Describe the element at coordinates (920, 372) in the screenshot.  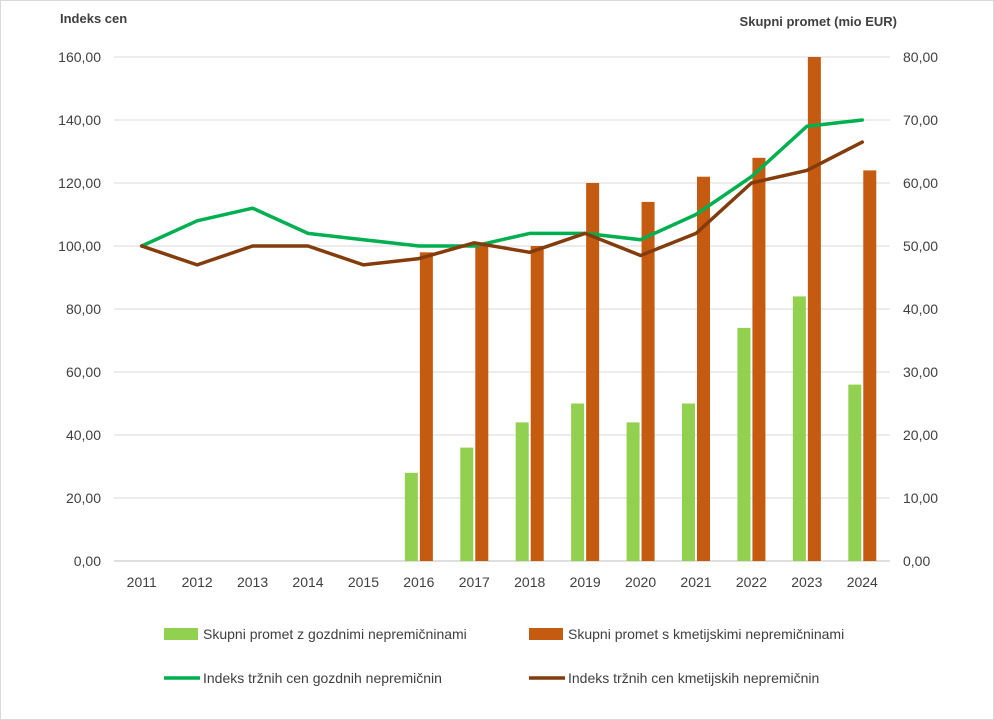
I see `right-tick-label: 30,00` at that location.